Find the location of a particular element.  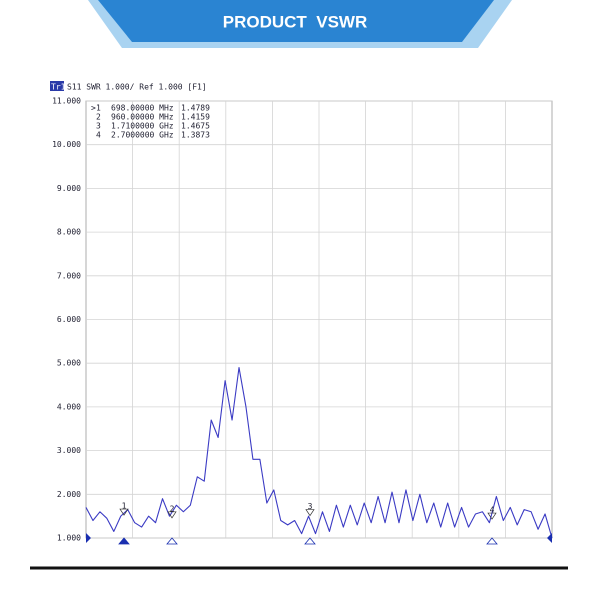

active-mark: > is located at coordinates (93, 108).